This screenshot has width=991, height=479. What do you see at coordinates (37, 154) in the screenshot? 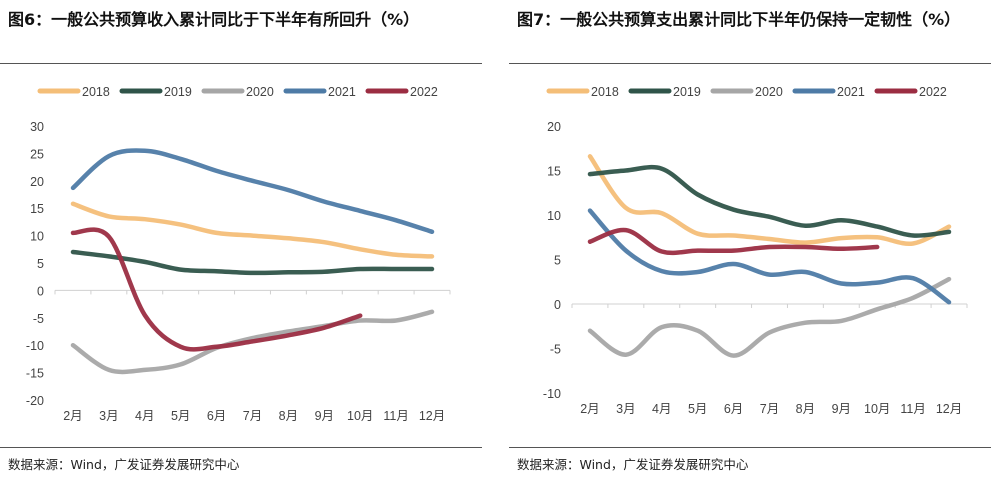
I see `y-tick-label: 25` at bounding box center [37, 154].